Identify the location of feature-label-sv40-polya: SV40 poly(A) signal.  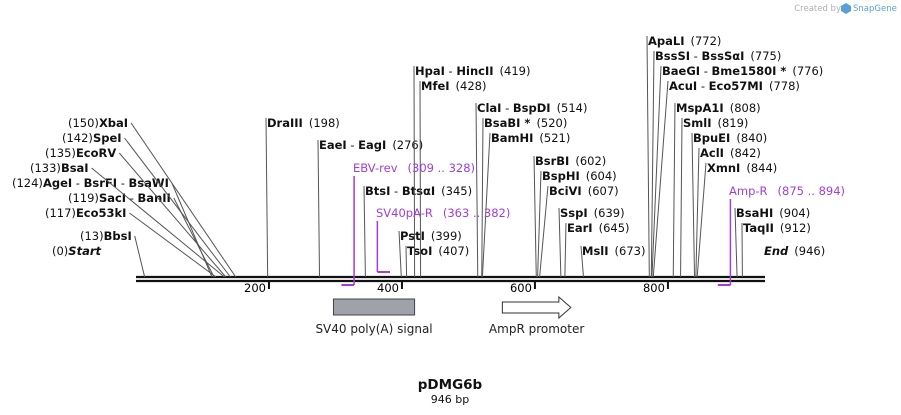
(373, 329).